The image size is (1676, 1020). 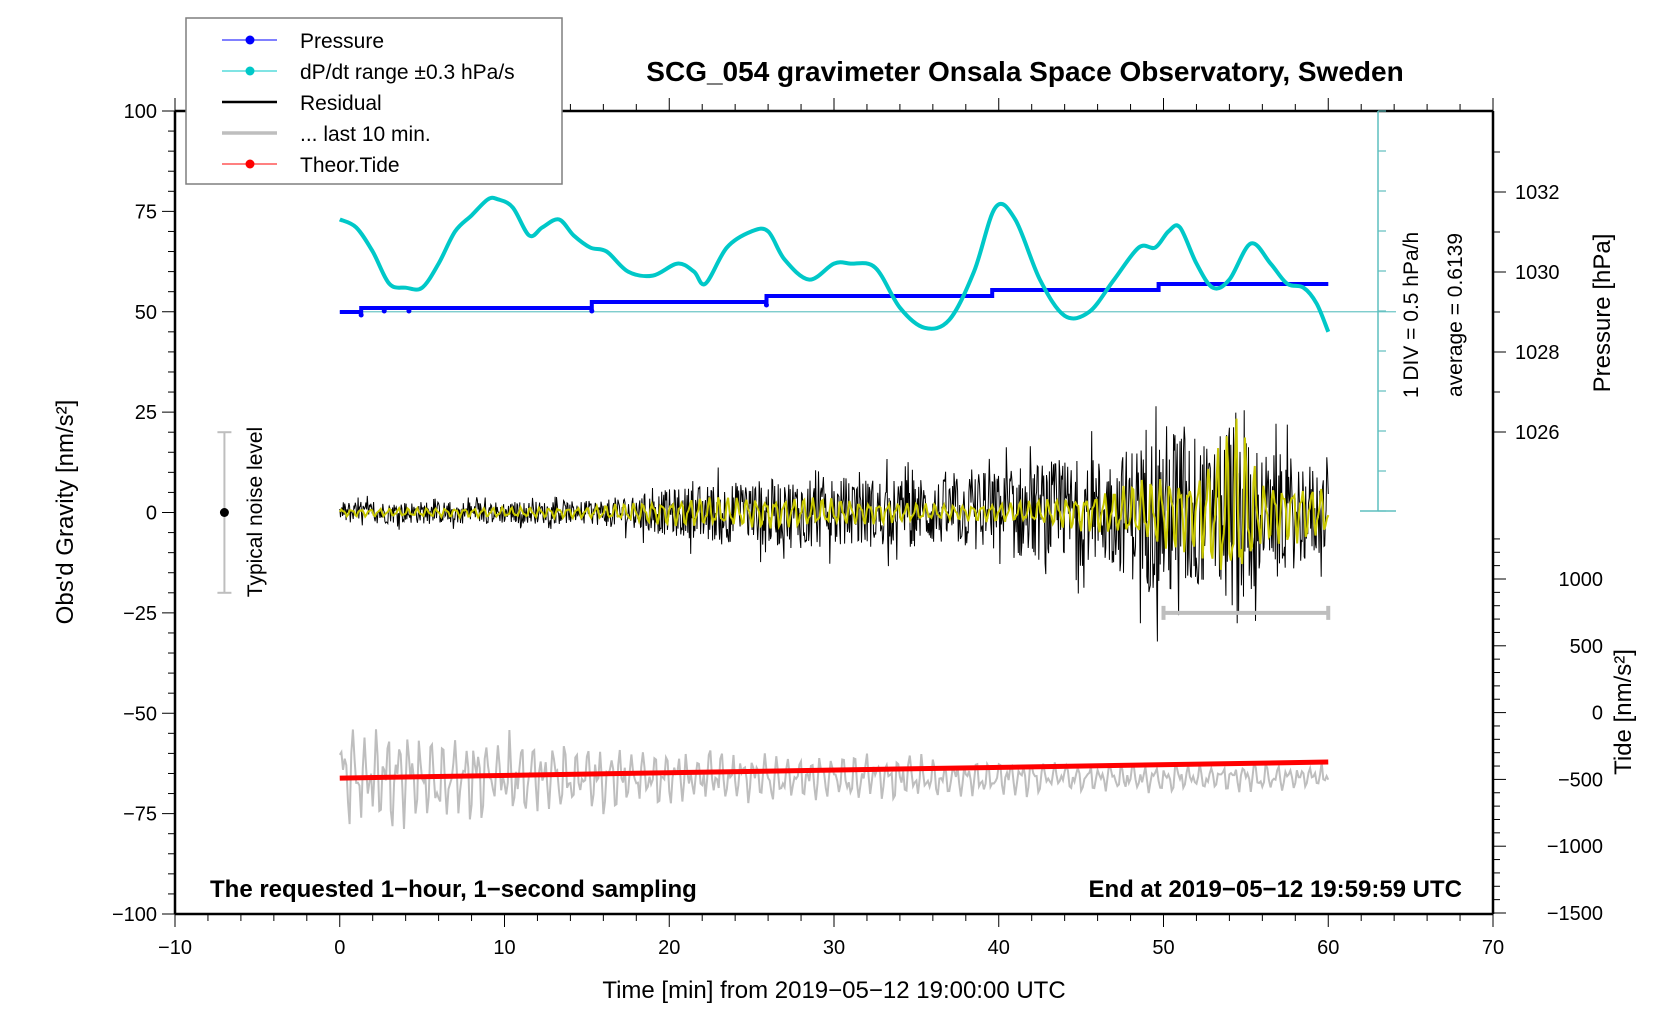 What do you see at coordinates (1575, 914) in the screenshot?
I see `tide-tick-label: −1500` at bounding box center [1575, 914].